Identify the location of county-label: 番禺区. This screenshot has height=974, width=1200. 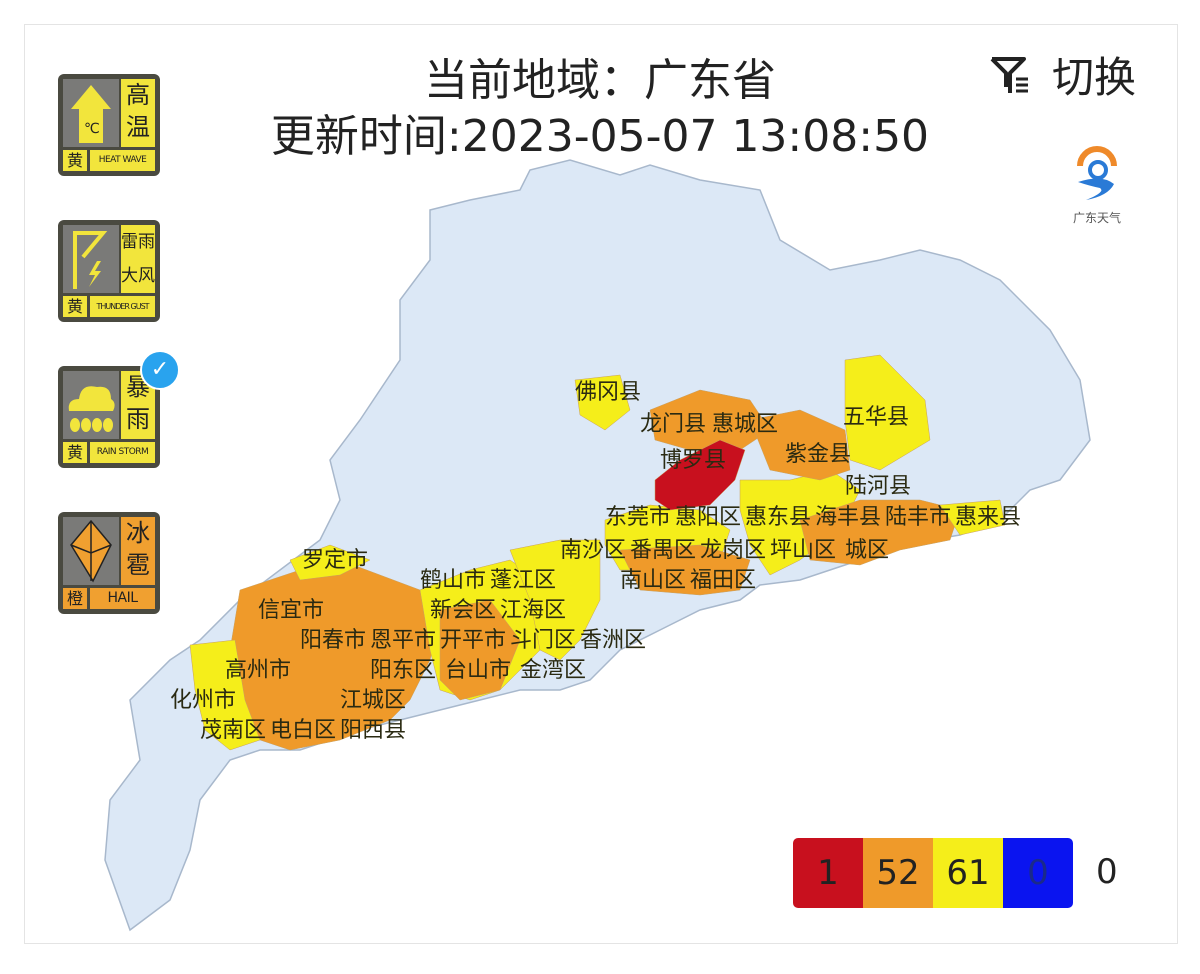
(663, 550).